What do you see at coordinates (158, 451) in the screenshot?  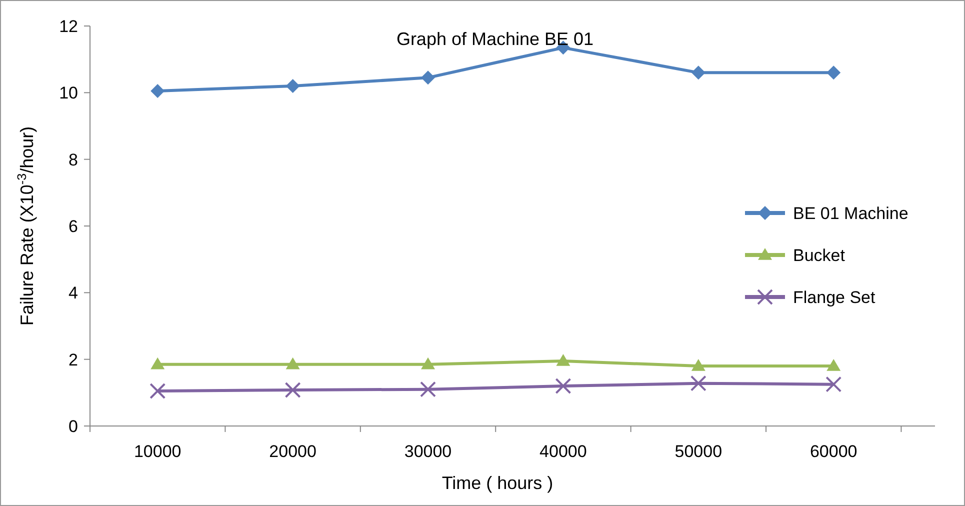 I see `x-tick-label: 10000` at bounding box center [158, 451].